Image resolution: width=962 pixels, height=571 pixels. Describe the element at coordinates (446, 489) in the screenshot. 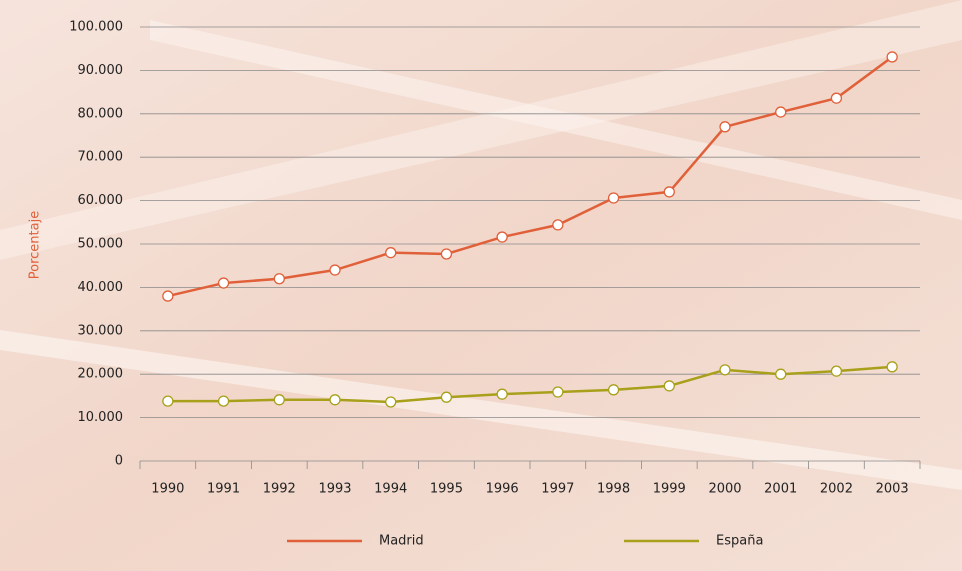

I see `x-tick-label: 1995` at that location.